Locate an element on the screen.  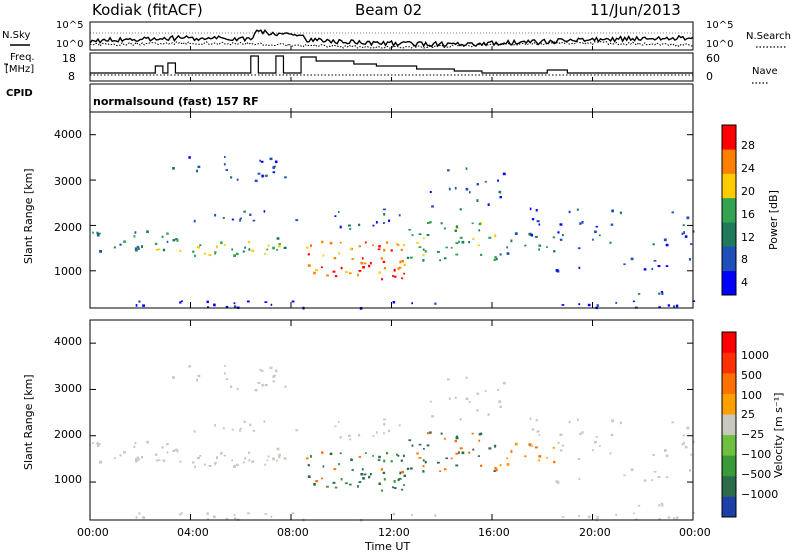
noise-tick-right-bottom: 10^0 is located at coordinates (720, 44).